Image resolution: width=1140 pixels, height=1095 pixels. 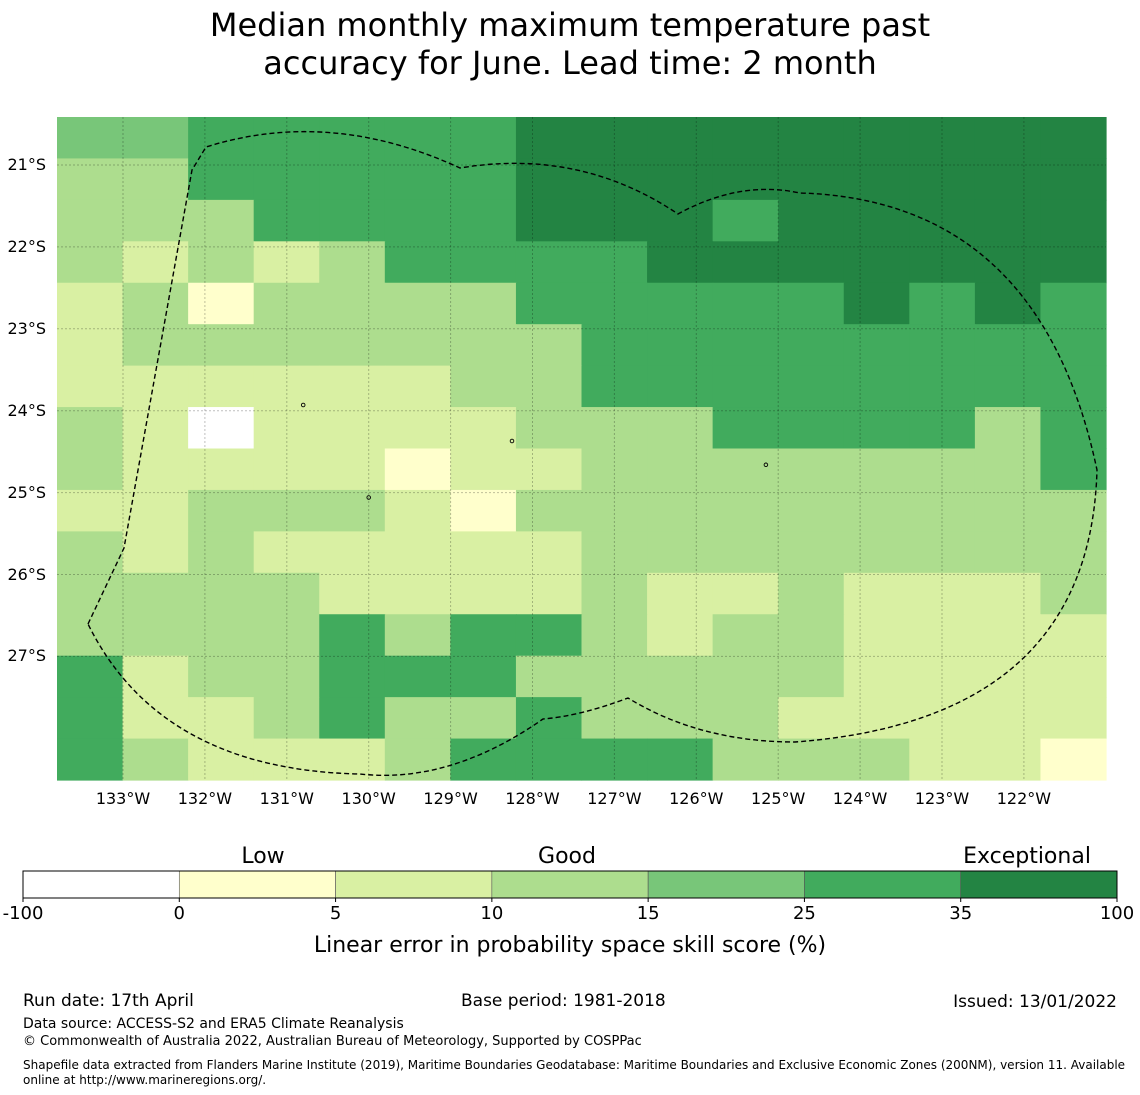 I want to click on colorbar-tick-label: 100, so click(x=1117, y=913).